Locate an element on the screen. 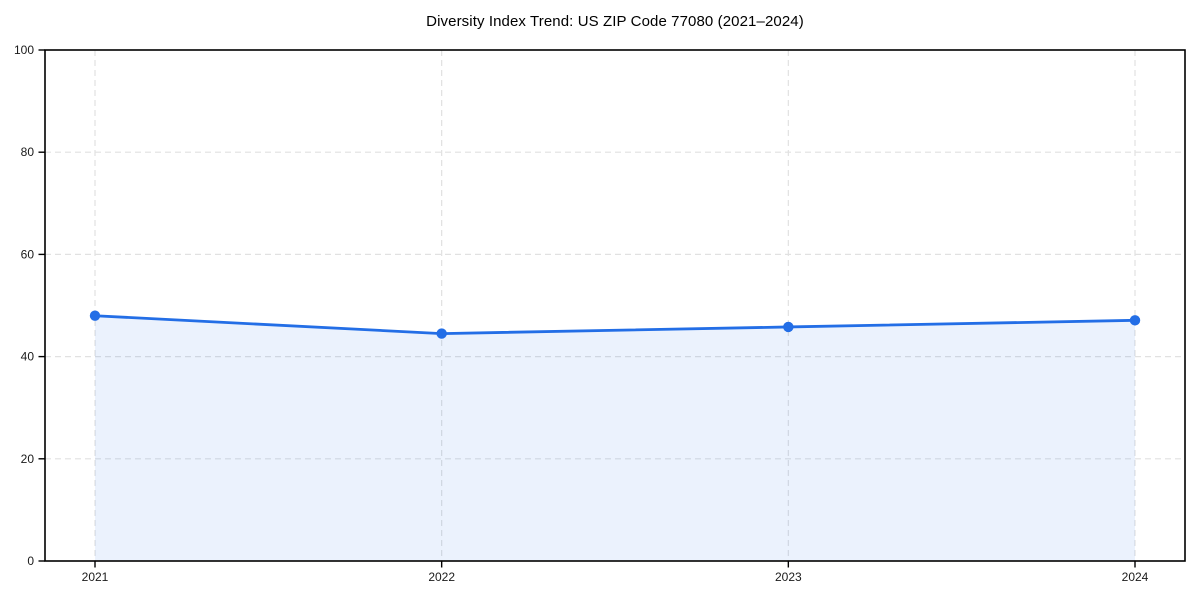 The image size is (1200, 600). y-tick-label: 100 is located at coordinates (24, 50).